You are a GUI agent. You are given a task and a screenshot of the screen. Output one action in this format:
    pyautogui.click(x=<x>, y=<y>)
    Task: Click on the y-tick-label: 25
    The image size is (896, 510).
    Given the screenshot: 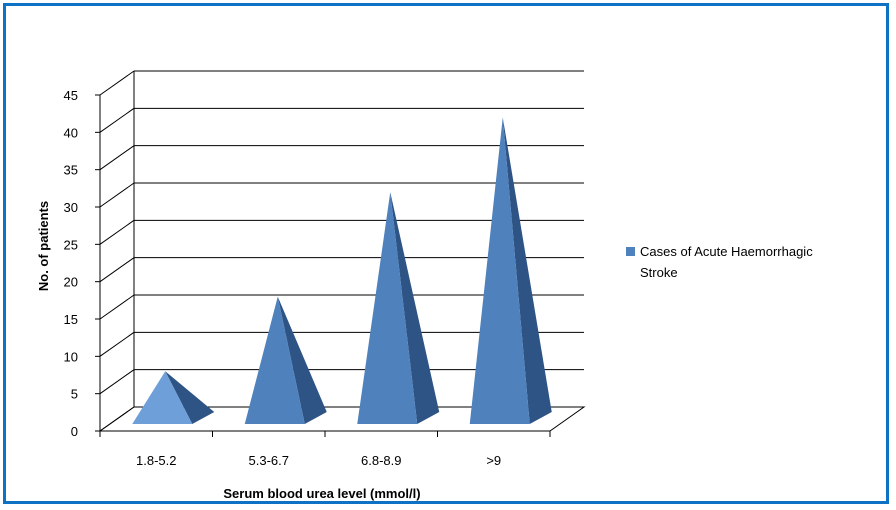 What is the action you would take?
    pyautogui.click(x=71, y=244)
    